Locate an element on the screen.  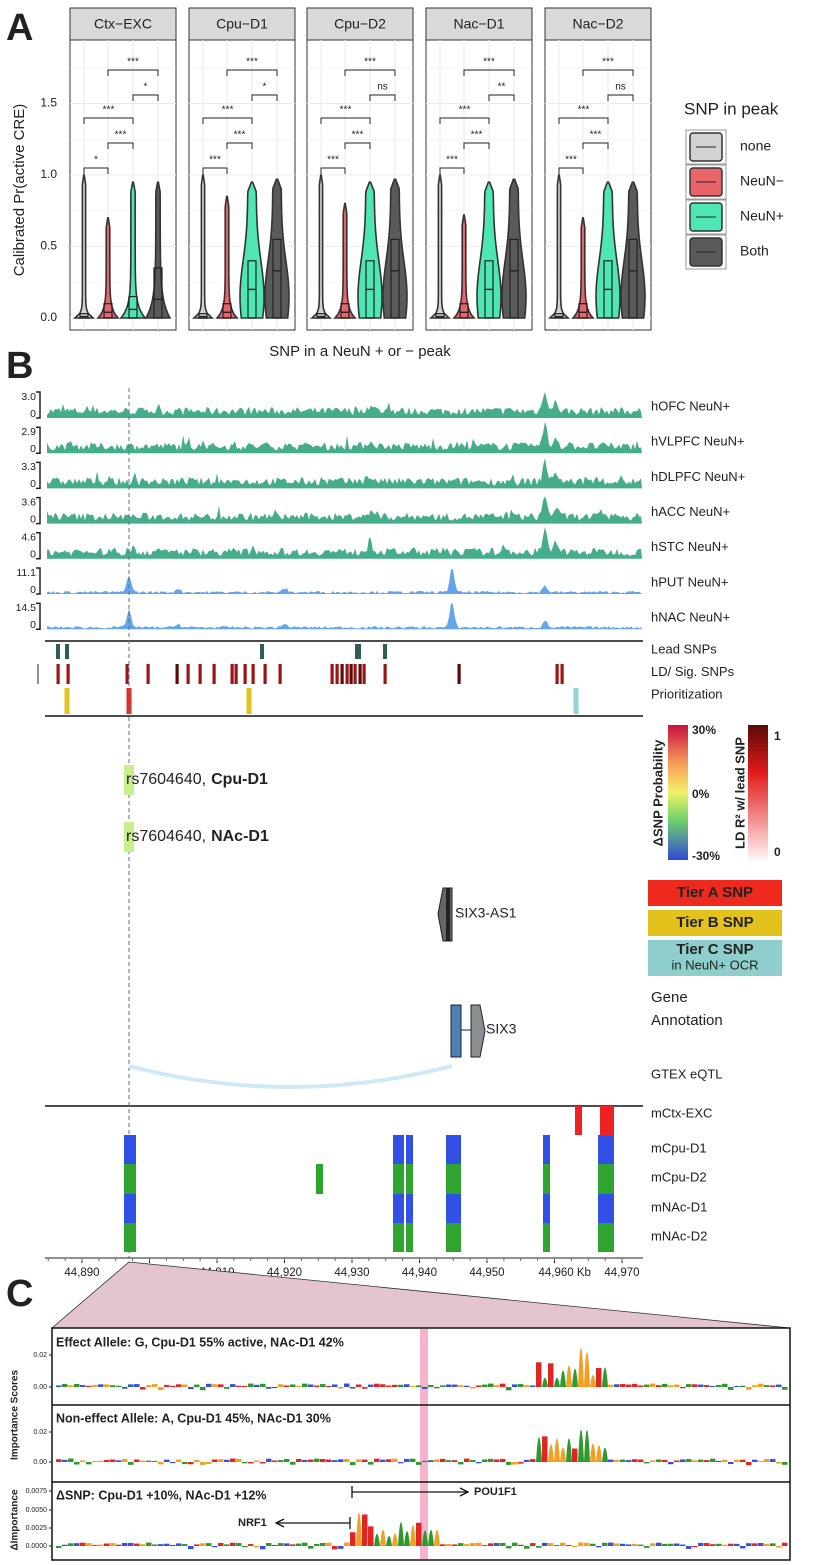
motif-arrow is located at coordinates (312, 1523).